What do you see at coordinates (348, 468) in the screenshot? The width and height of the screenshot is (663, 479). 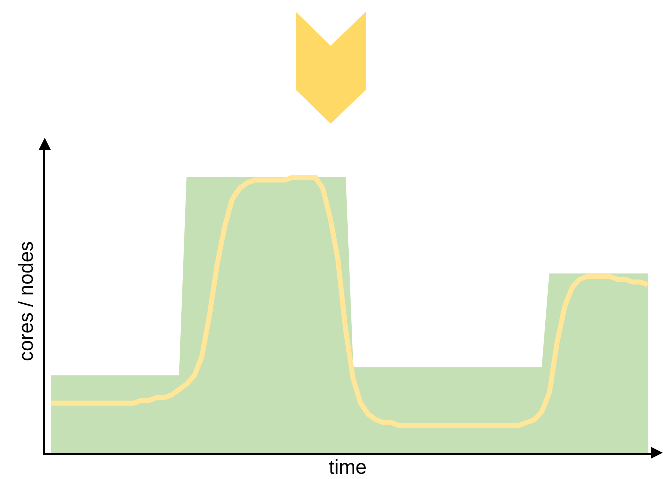 I see `x-axis-title: time` at bounding box center [348, 468].